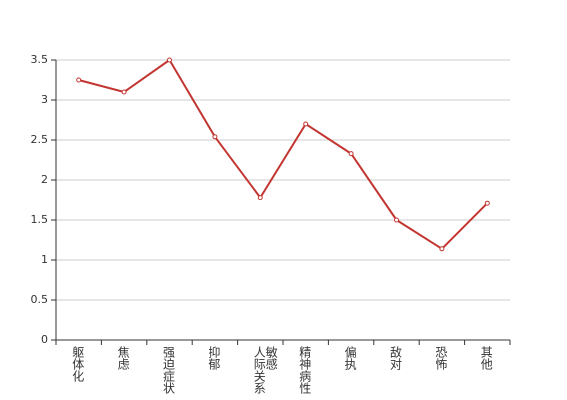 The height and width of the screenshot is (400, 567). What do you see at coordinates (44, 339) in the screenshot?
I see `y-tick-label: 0` at bounding box center [44, 339].